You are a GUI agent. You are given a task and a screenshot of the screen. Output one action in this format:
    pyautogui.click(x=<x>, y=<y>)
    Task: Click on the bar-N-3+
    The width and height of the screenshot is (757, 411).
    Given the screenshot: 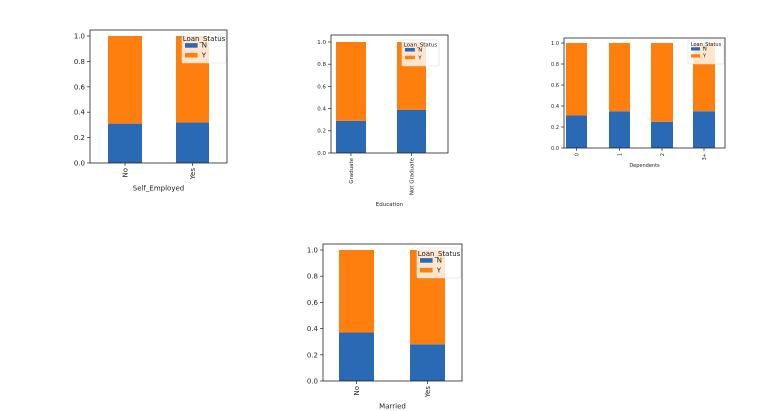 What is the action you would take?
    pyautogui.click(x=704, y=129)
    